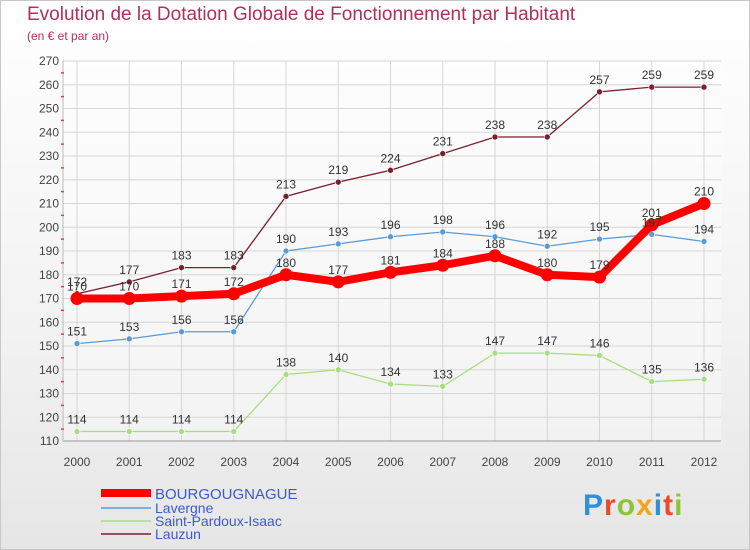 The width and height of the screenshot is (750, 550). I want to click on data-label: 146, so click(599, 344).